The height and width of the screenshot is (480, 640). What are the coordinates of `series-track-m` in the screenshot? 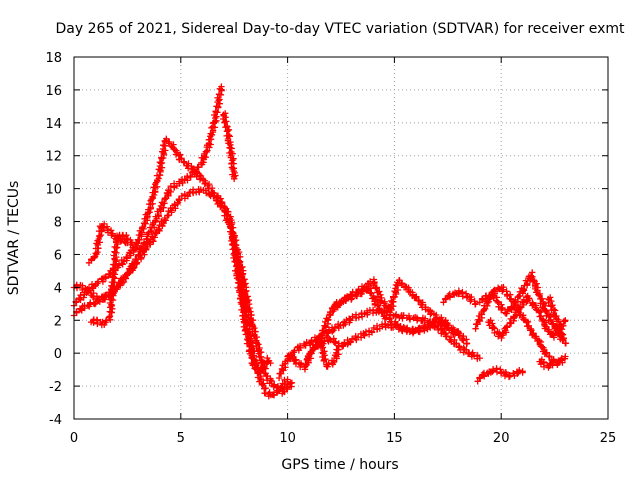 It's located at (459, 297).